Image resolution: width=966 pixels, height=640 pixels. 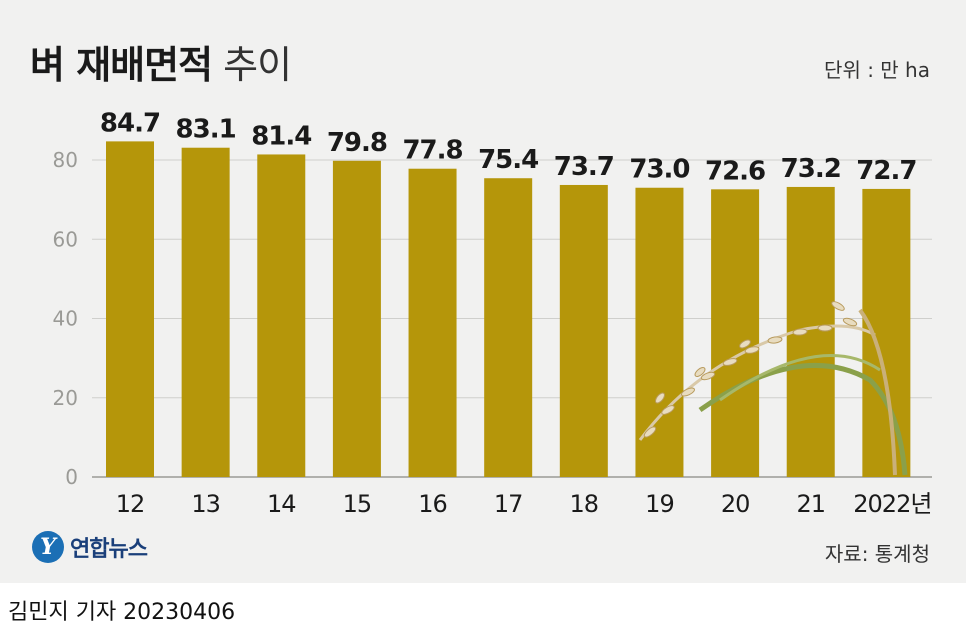 I want to click on y-axis-ticks: 0 20 40 60 80, so click(x=65, y=318).